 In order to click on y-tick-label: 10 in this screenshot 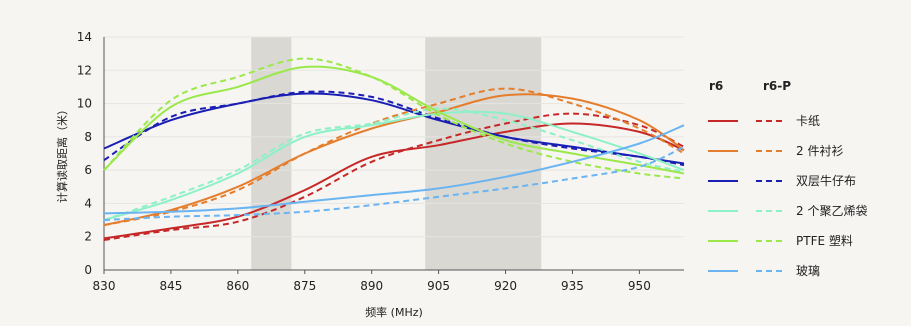, I will do `click(84, 104)`.